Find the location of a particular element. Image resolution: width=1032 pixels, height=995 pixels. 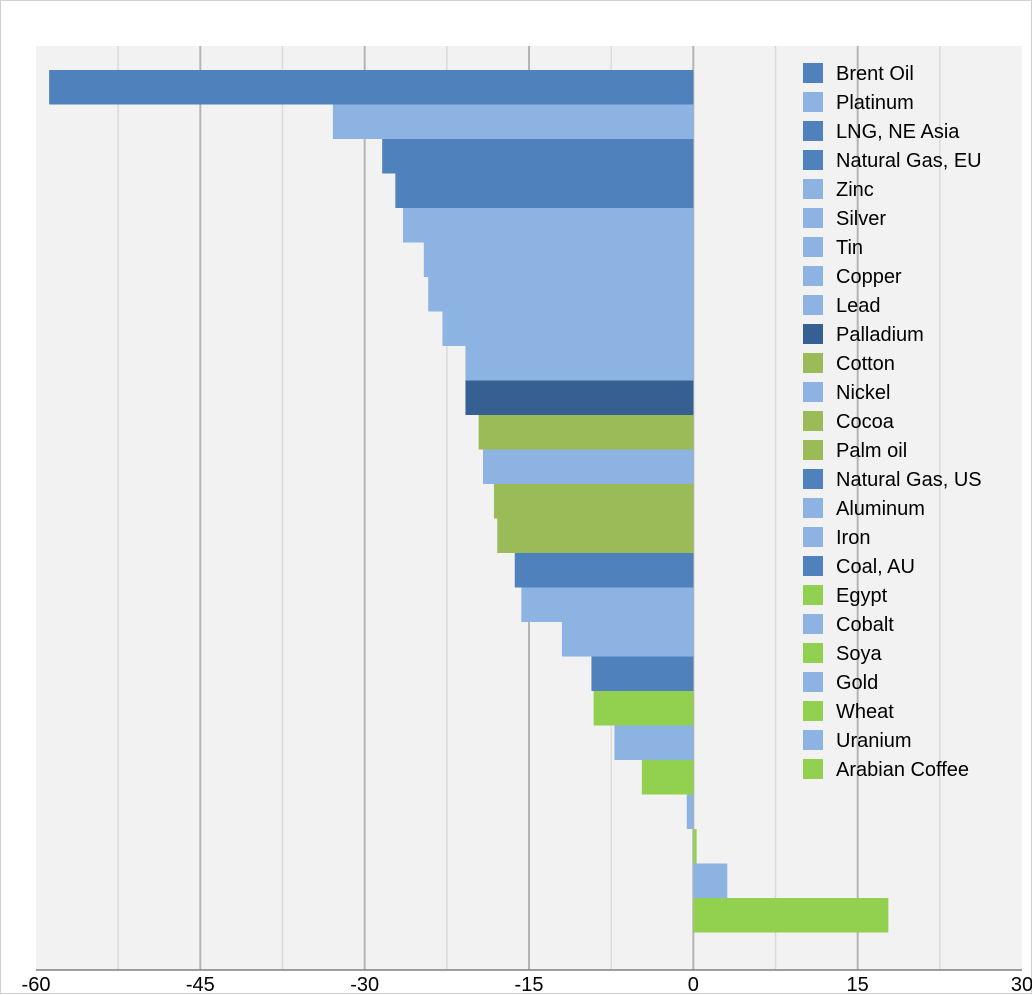

bar-nickel is located at coordinates (588, 466).